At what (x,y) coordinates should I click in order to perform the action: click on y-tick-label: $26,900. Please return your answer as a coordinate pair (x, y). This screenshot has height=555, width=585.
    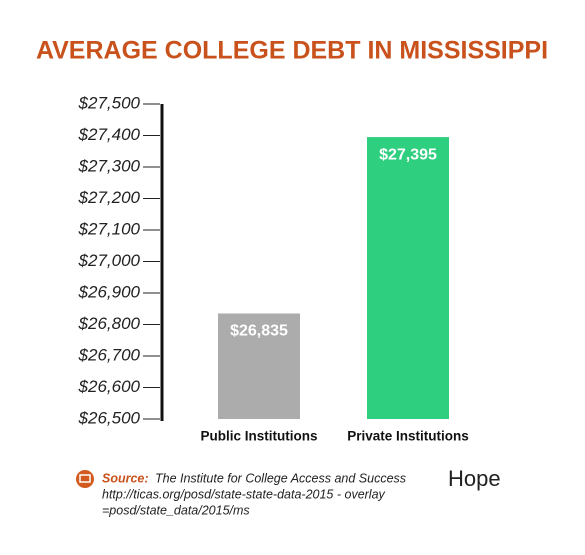
    Looking at the image, I should click on (109, 291).